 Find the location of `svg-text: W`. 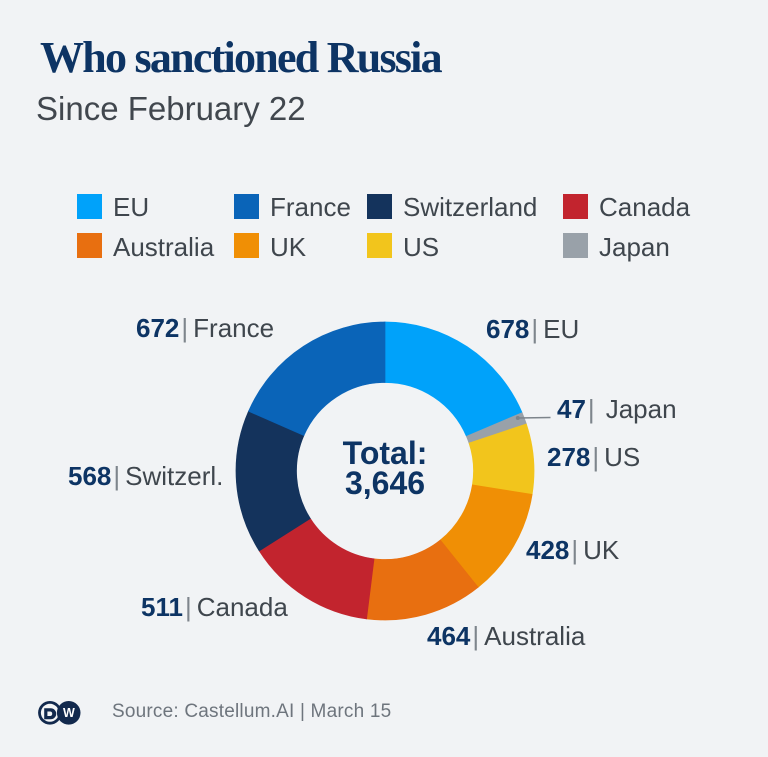

svg-text: W is located at coordinates (69, 713).